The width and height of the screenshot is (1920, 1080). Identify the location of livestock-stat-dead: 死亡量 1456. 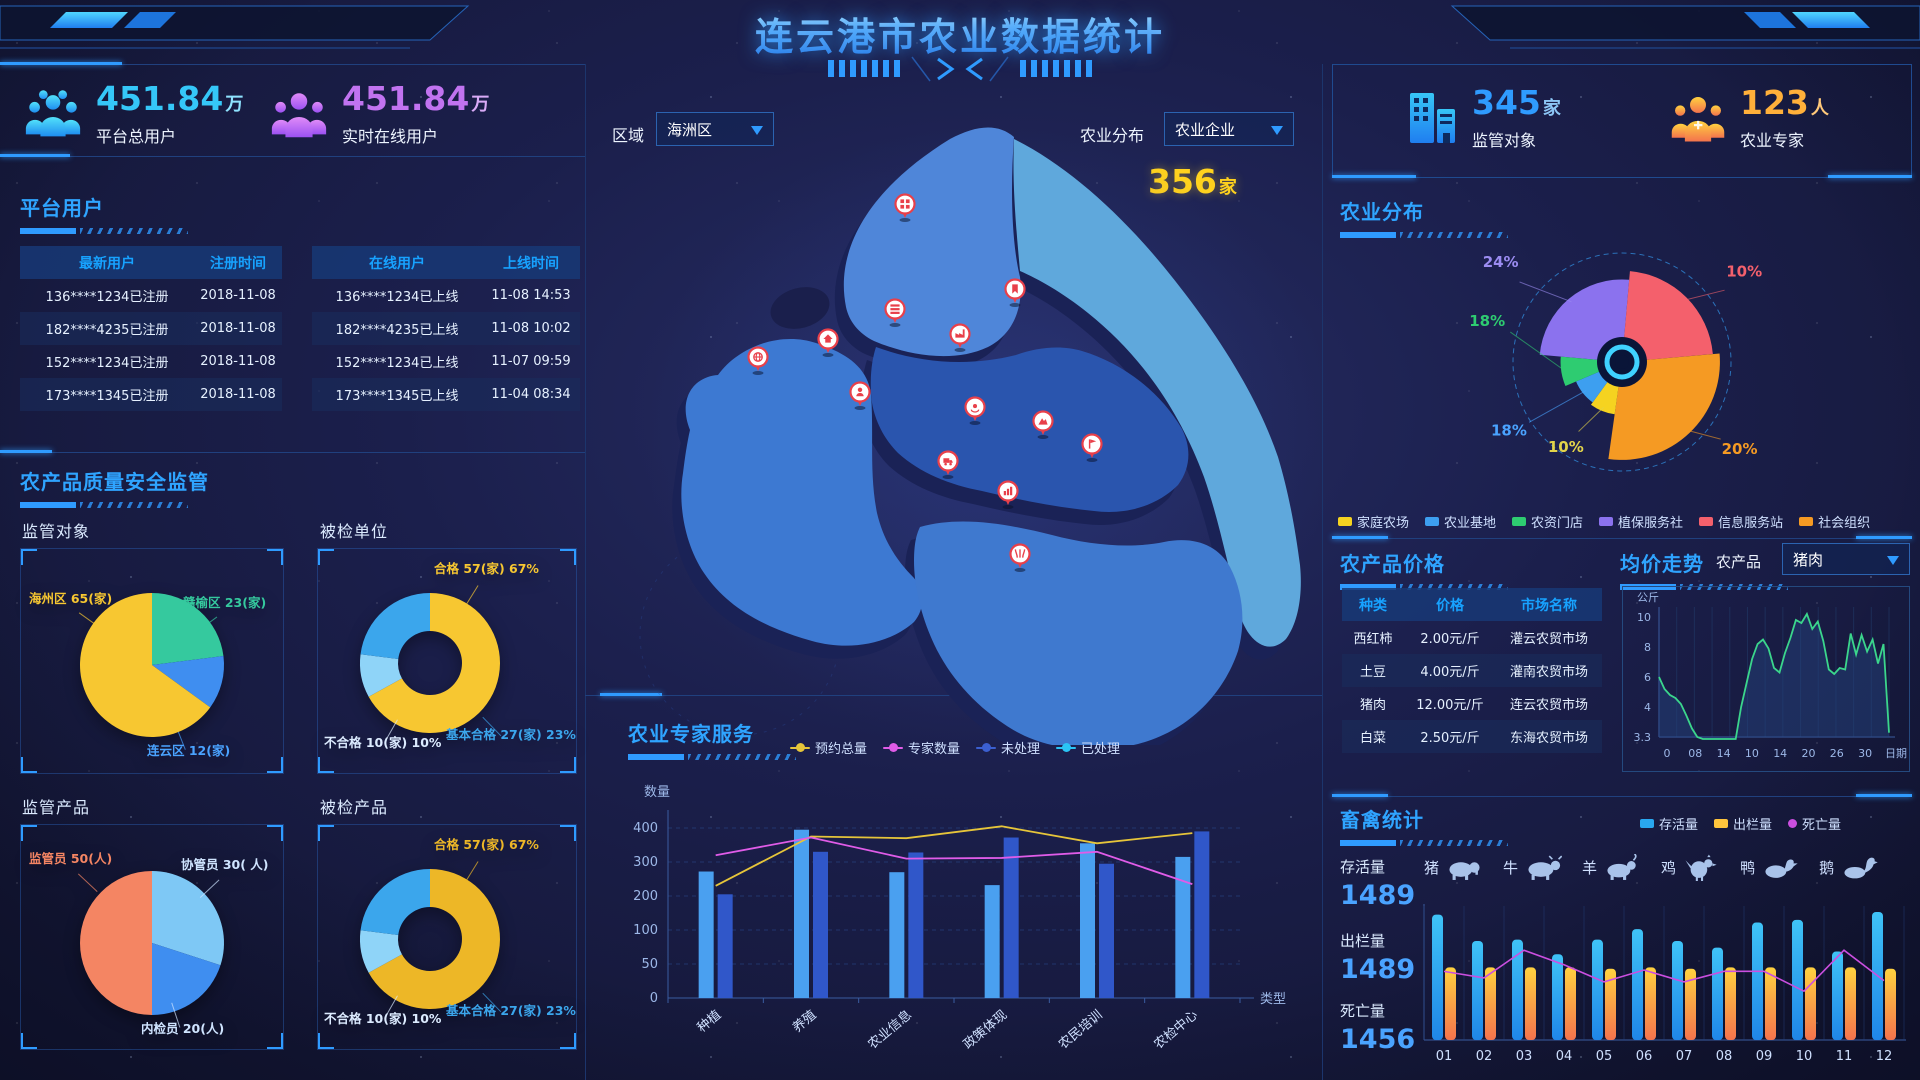
(1377, 1027).